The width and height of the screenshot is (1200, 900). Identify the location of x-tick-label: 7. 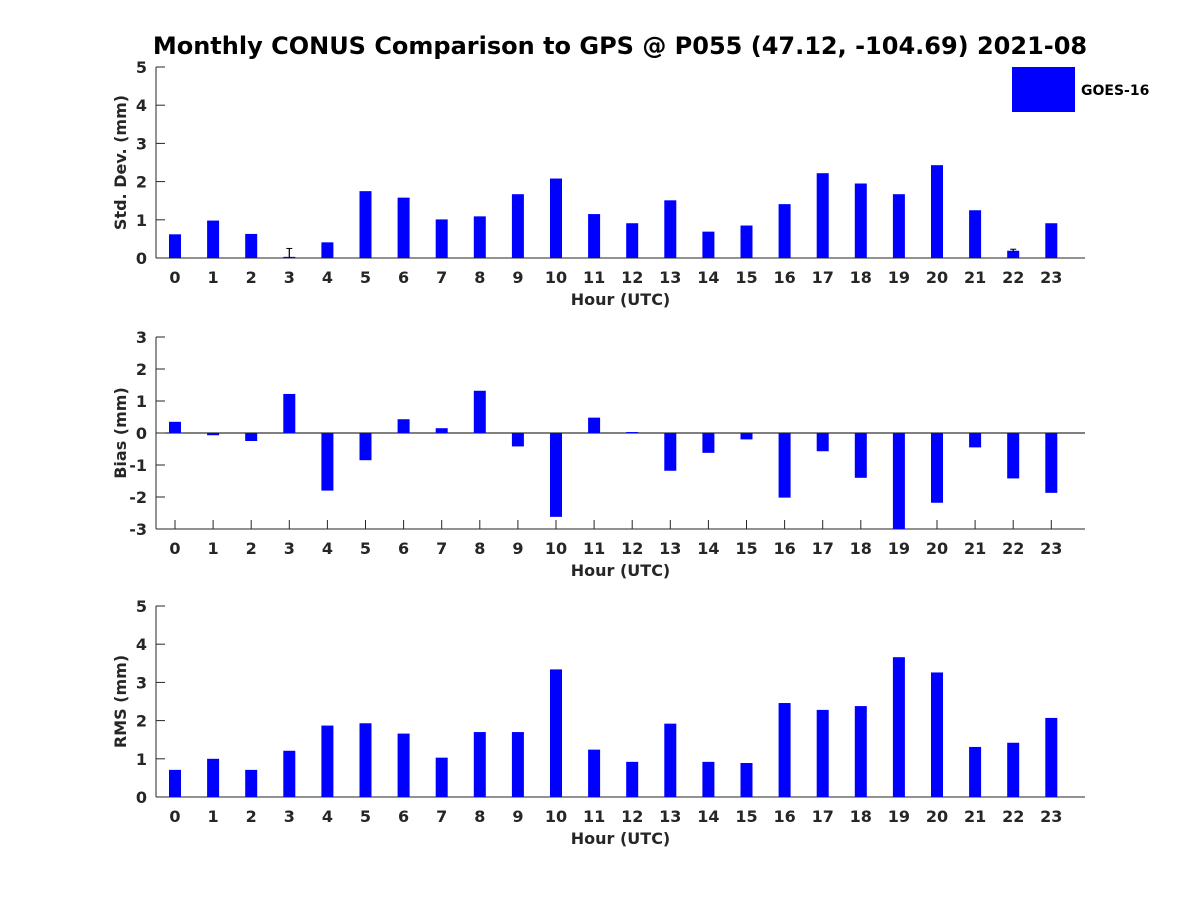
(441, 277).